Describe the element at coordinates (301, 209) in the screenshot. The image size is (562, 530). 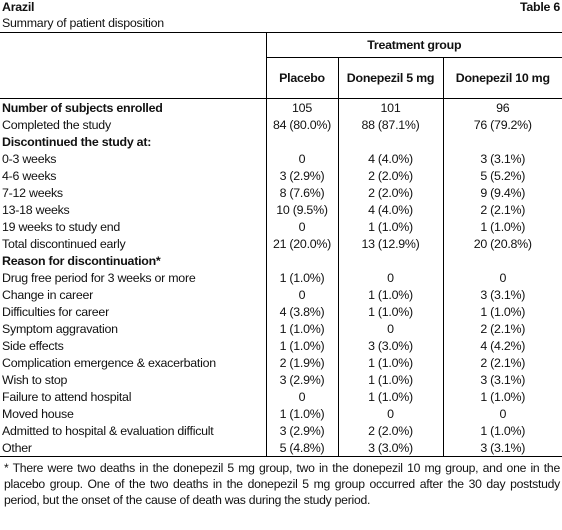
I see `cell: 10 (9.5%)` at that location.